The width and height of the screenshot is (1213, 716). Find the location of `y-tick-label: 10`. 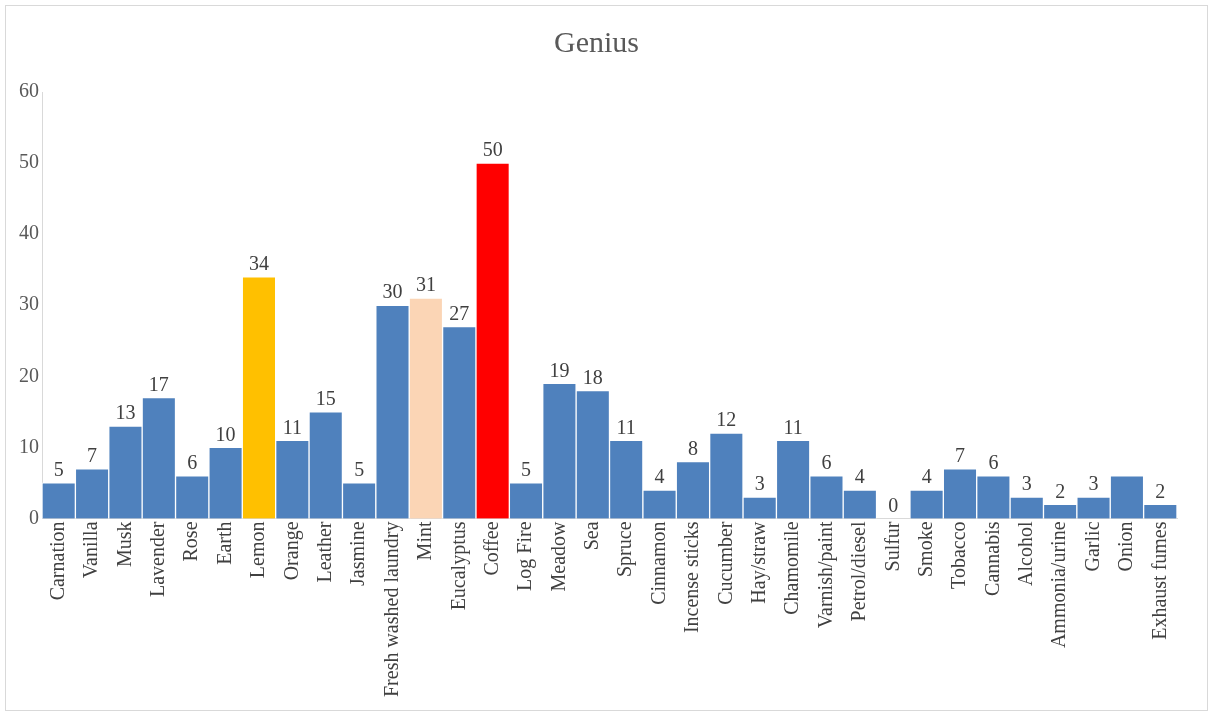

y-tick-label: 10 is located at coordinates (29, 445).